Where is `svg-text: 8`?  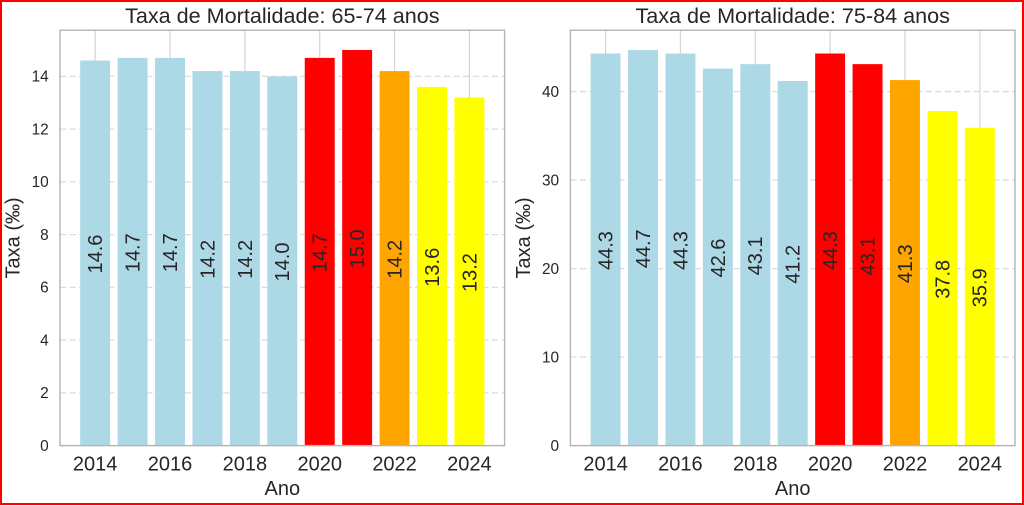
svg-text: 8 is located at coordinates (44, 235).